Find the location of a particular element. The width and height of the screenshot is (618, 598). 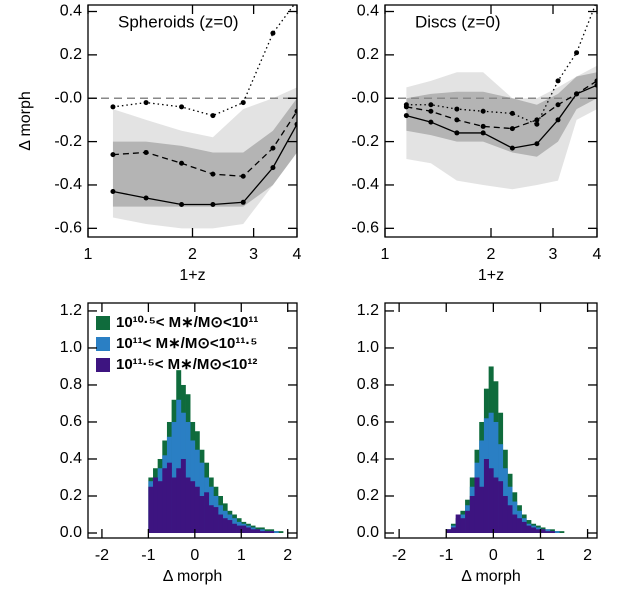

panel-title: Spheroids (z=0) is located at coordinates (178, 21).